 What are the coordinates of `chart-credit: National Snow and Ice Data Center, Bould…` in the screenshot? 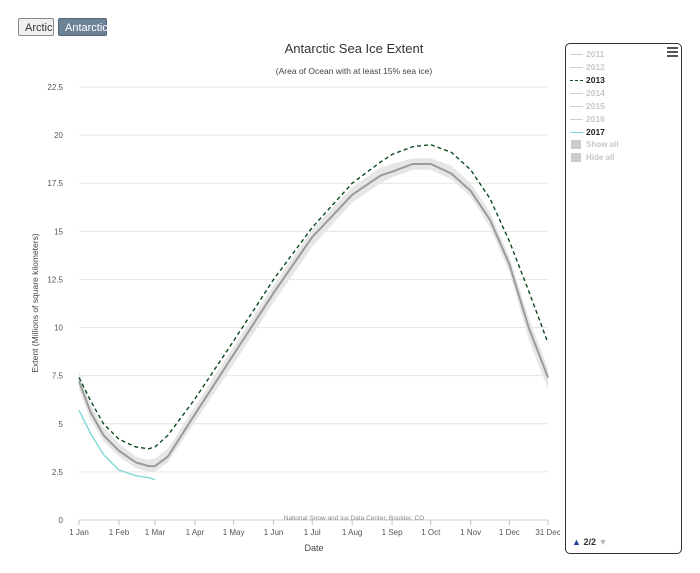 It's located at (354, 518).